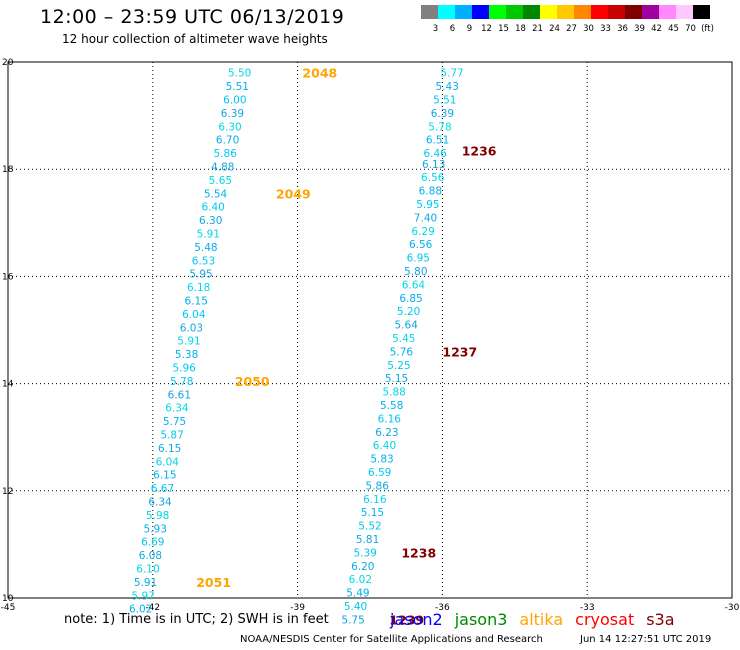  What do you see at coordinates (369, 527) in the screenshot?
I see `wave-height-value: 5.52` at bounding box center [369, 527].